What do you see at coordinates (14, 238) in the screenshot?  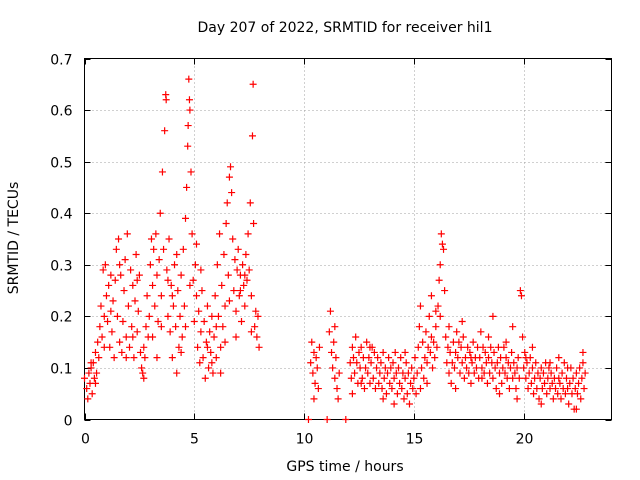 I see `y-axis-title: SRMTID / TECUs` at bounding box center [14, 238].